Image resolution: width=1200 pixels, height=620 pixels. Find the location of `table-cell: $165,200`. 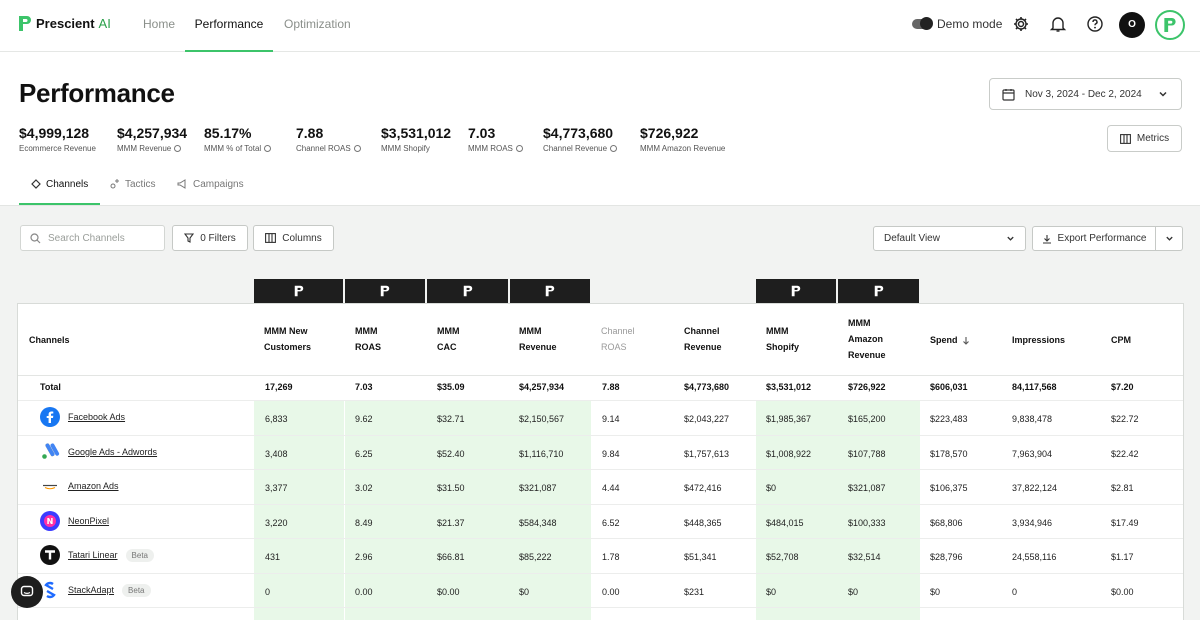

table-cell: $165,200 is located at coordinates (867, 419).